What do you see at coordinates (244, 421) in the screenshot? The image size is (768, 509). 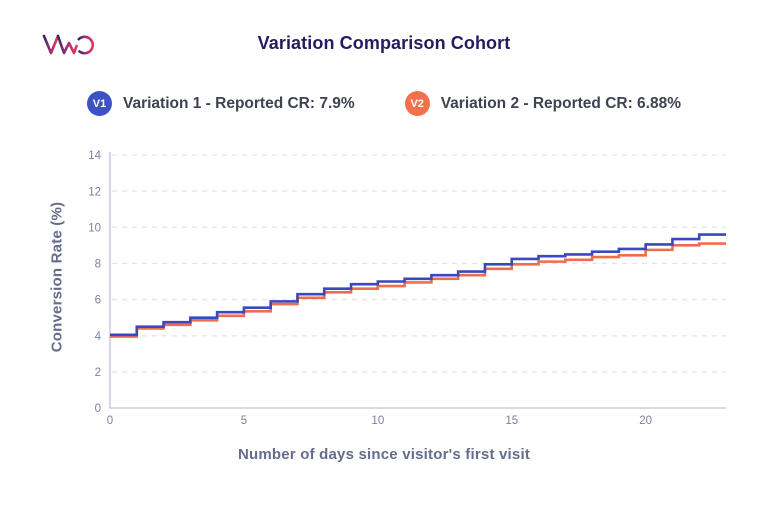 I see `x-tick-label: 5` at bounding box center [244, 421].